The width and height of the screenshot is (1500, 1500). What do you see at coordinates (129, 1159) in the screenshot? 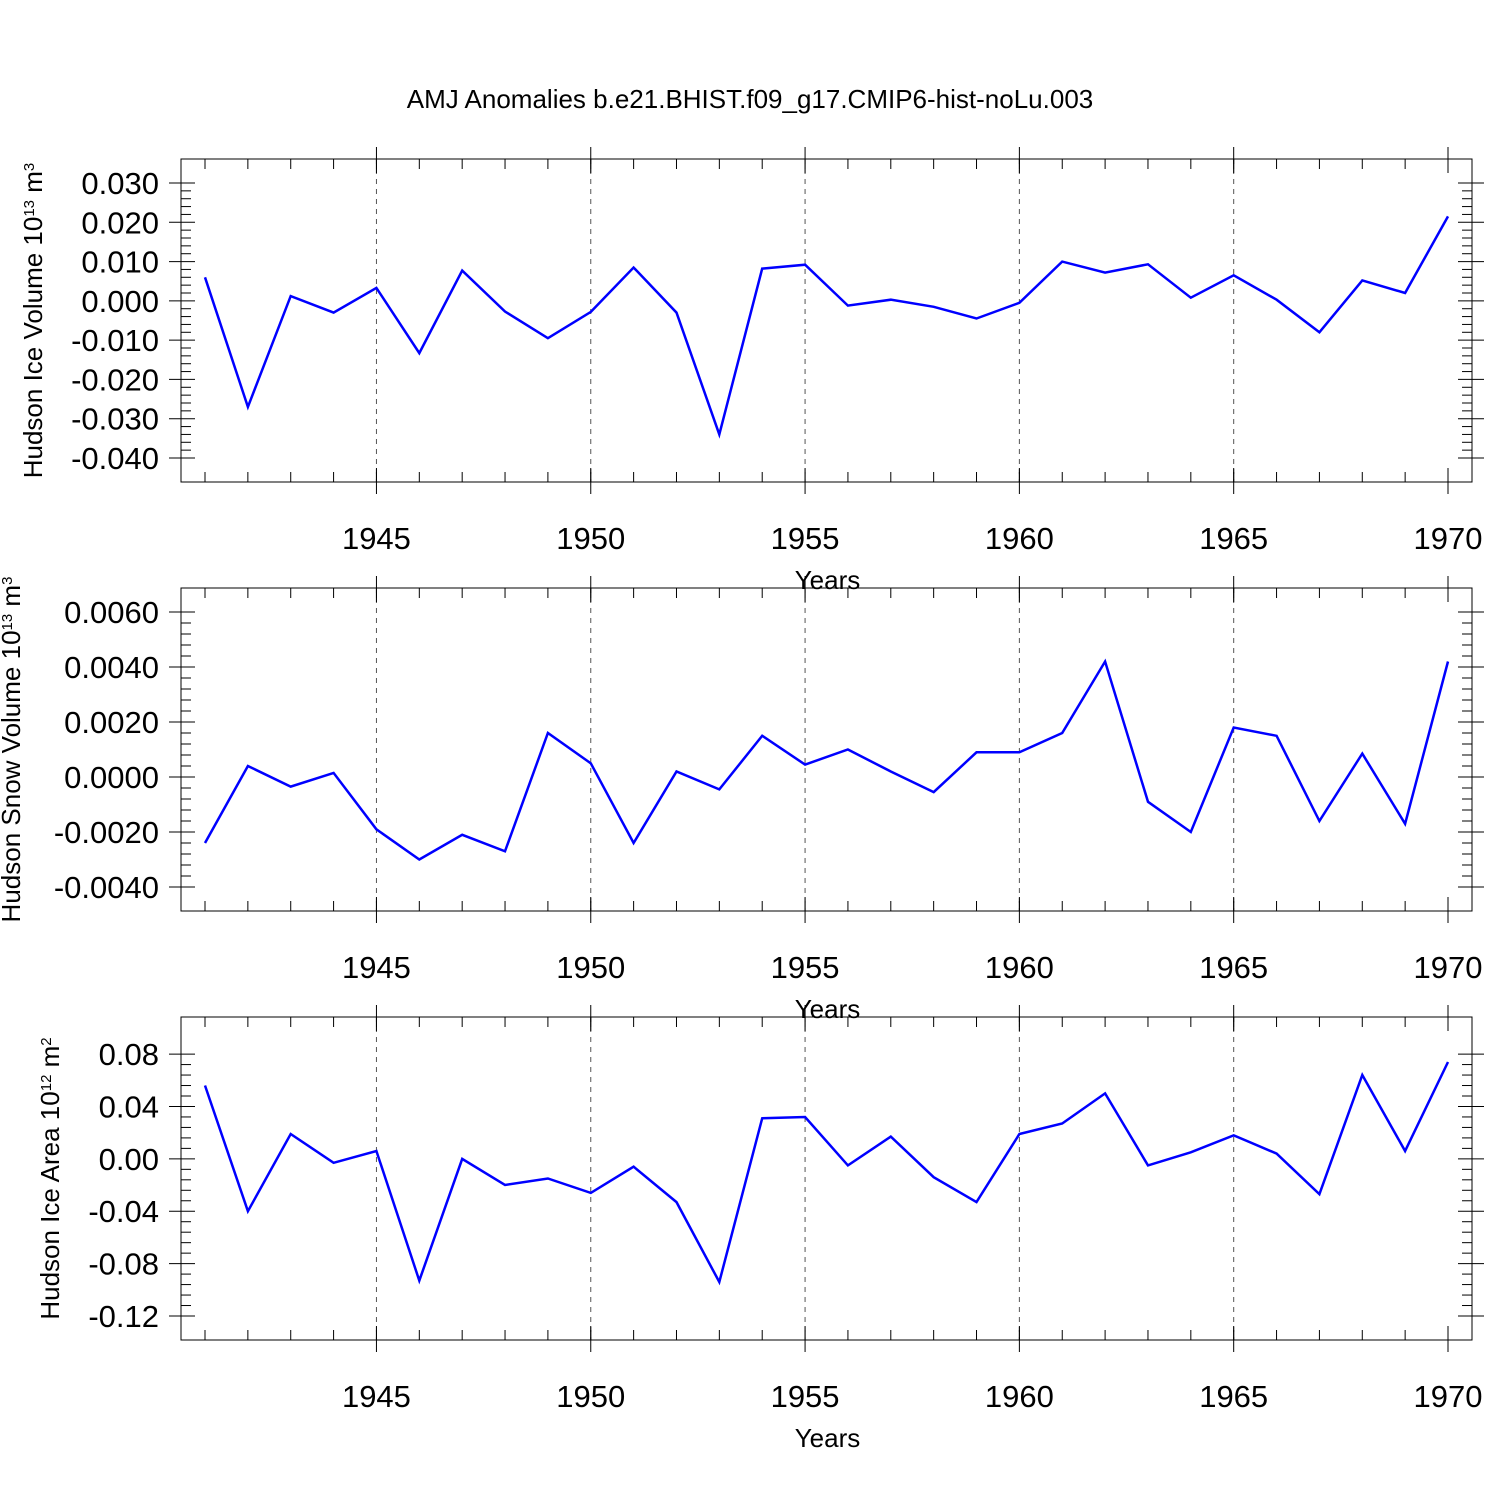
I see `y-tick-label: 0.00` at bounding box center [129, 1159].